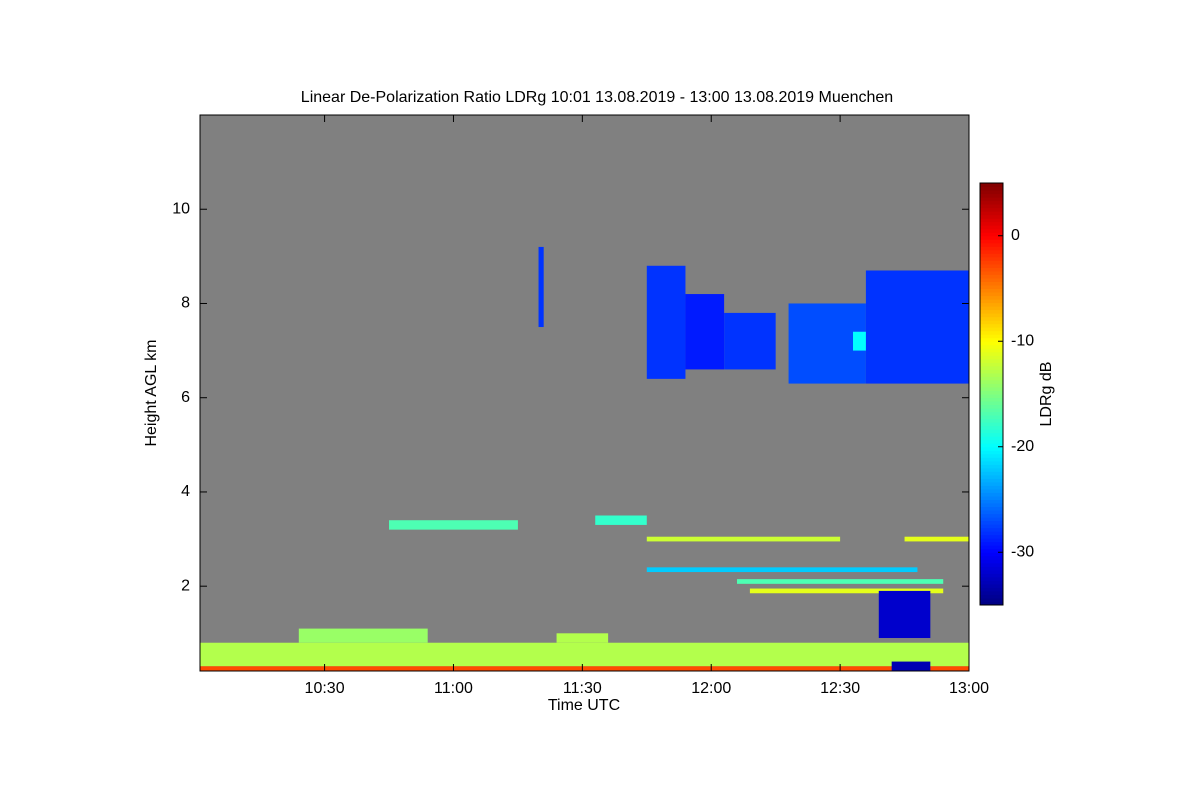  I want to click on y-tick-label: 6, so click(185, 397).